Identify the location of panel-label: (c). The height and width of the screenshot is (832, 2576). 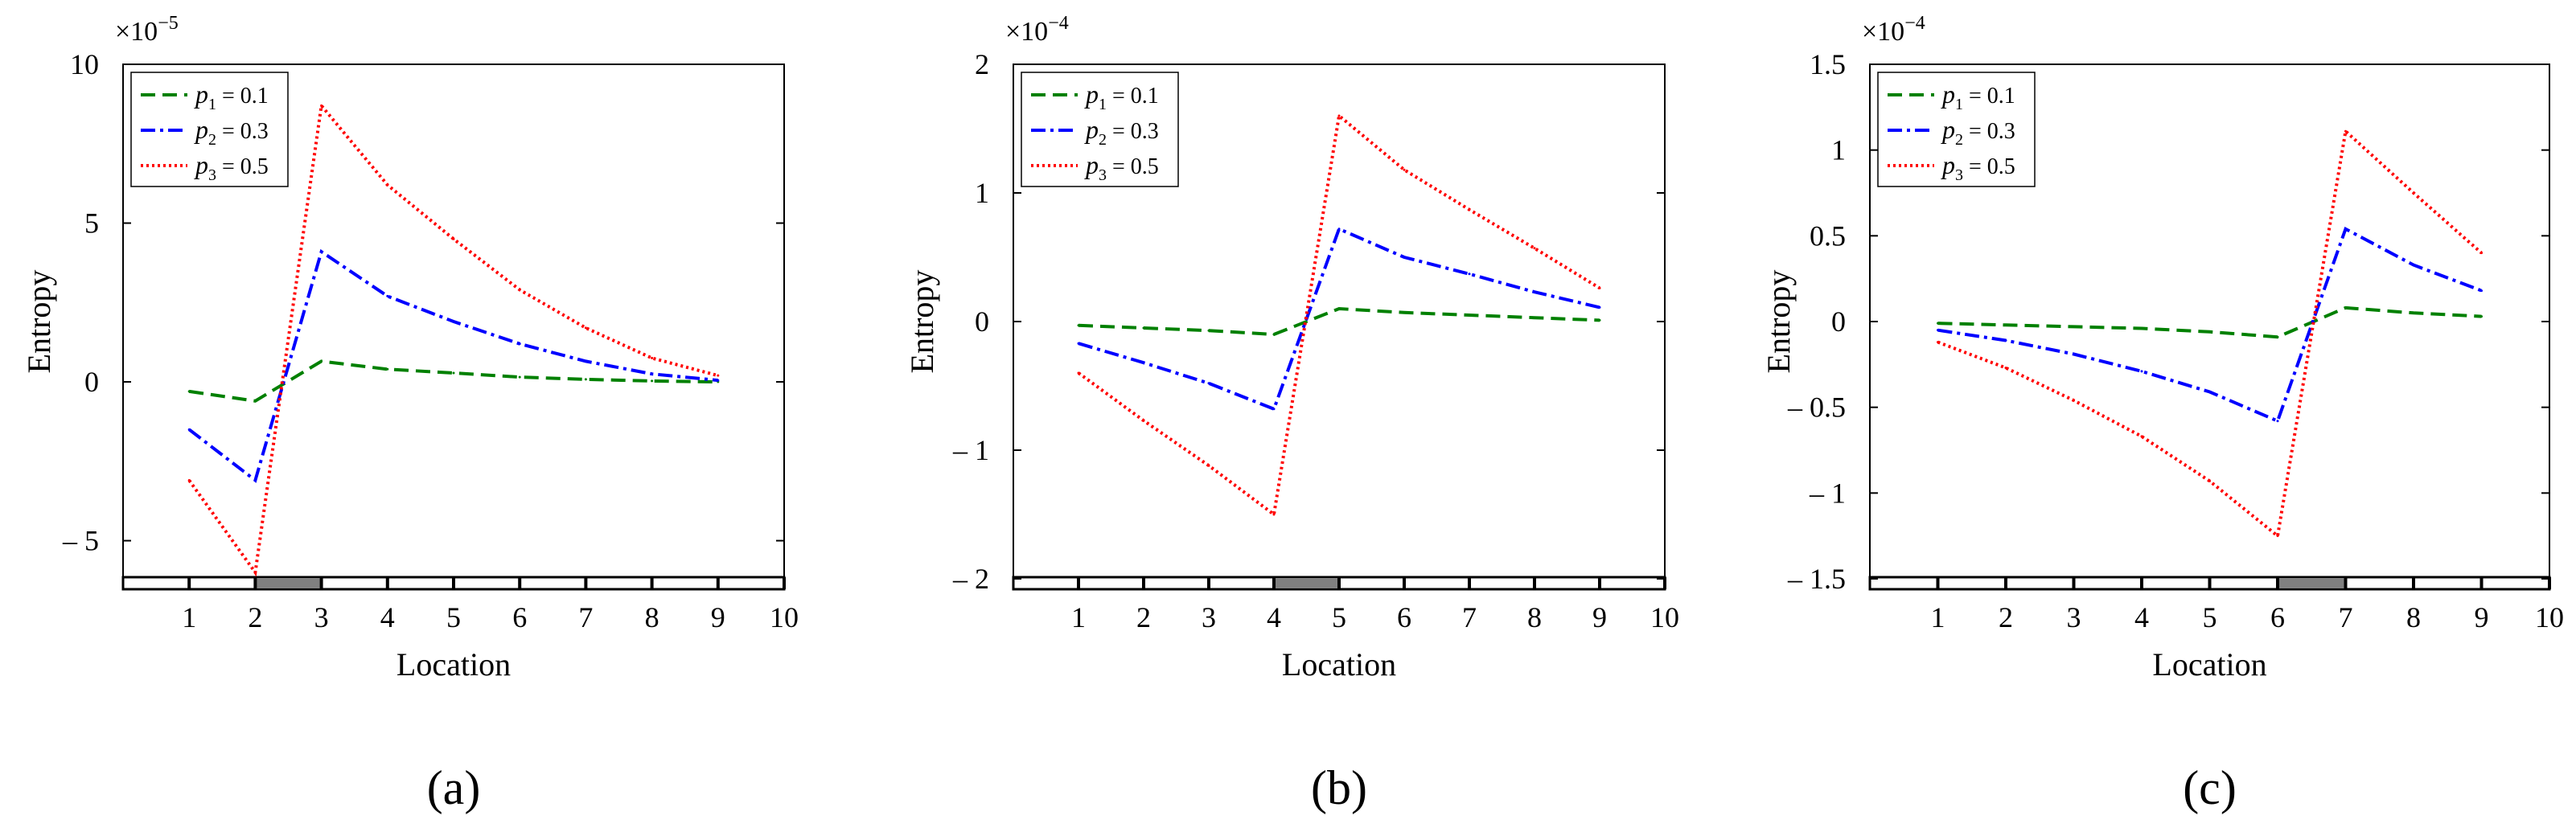
(2210, 787).